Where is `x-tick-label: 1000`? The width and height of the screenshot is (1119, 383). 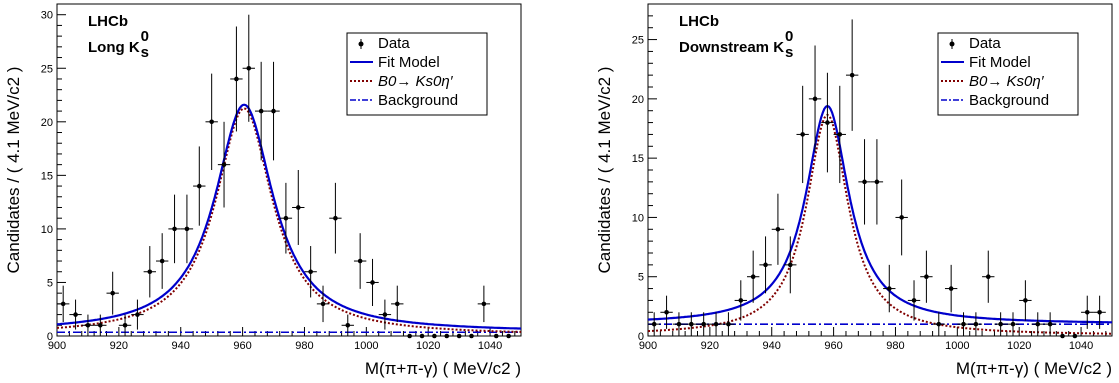 x-tick-label: 1000 is located at coordinates (957, 346).